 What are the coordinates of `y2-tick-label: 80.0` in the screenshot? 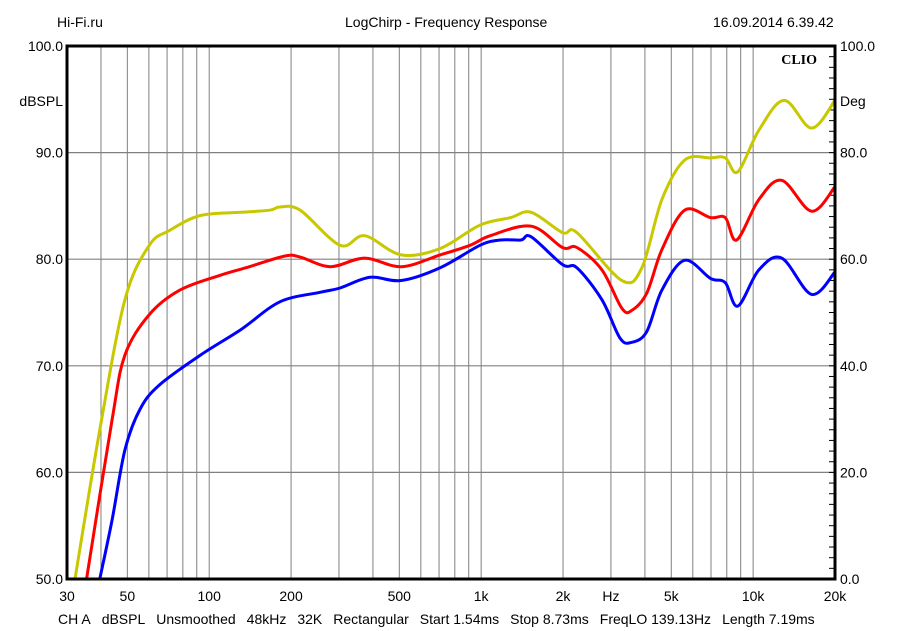 It's located at (853, 153).